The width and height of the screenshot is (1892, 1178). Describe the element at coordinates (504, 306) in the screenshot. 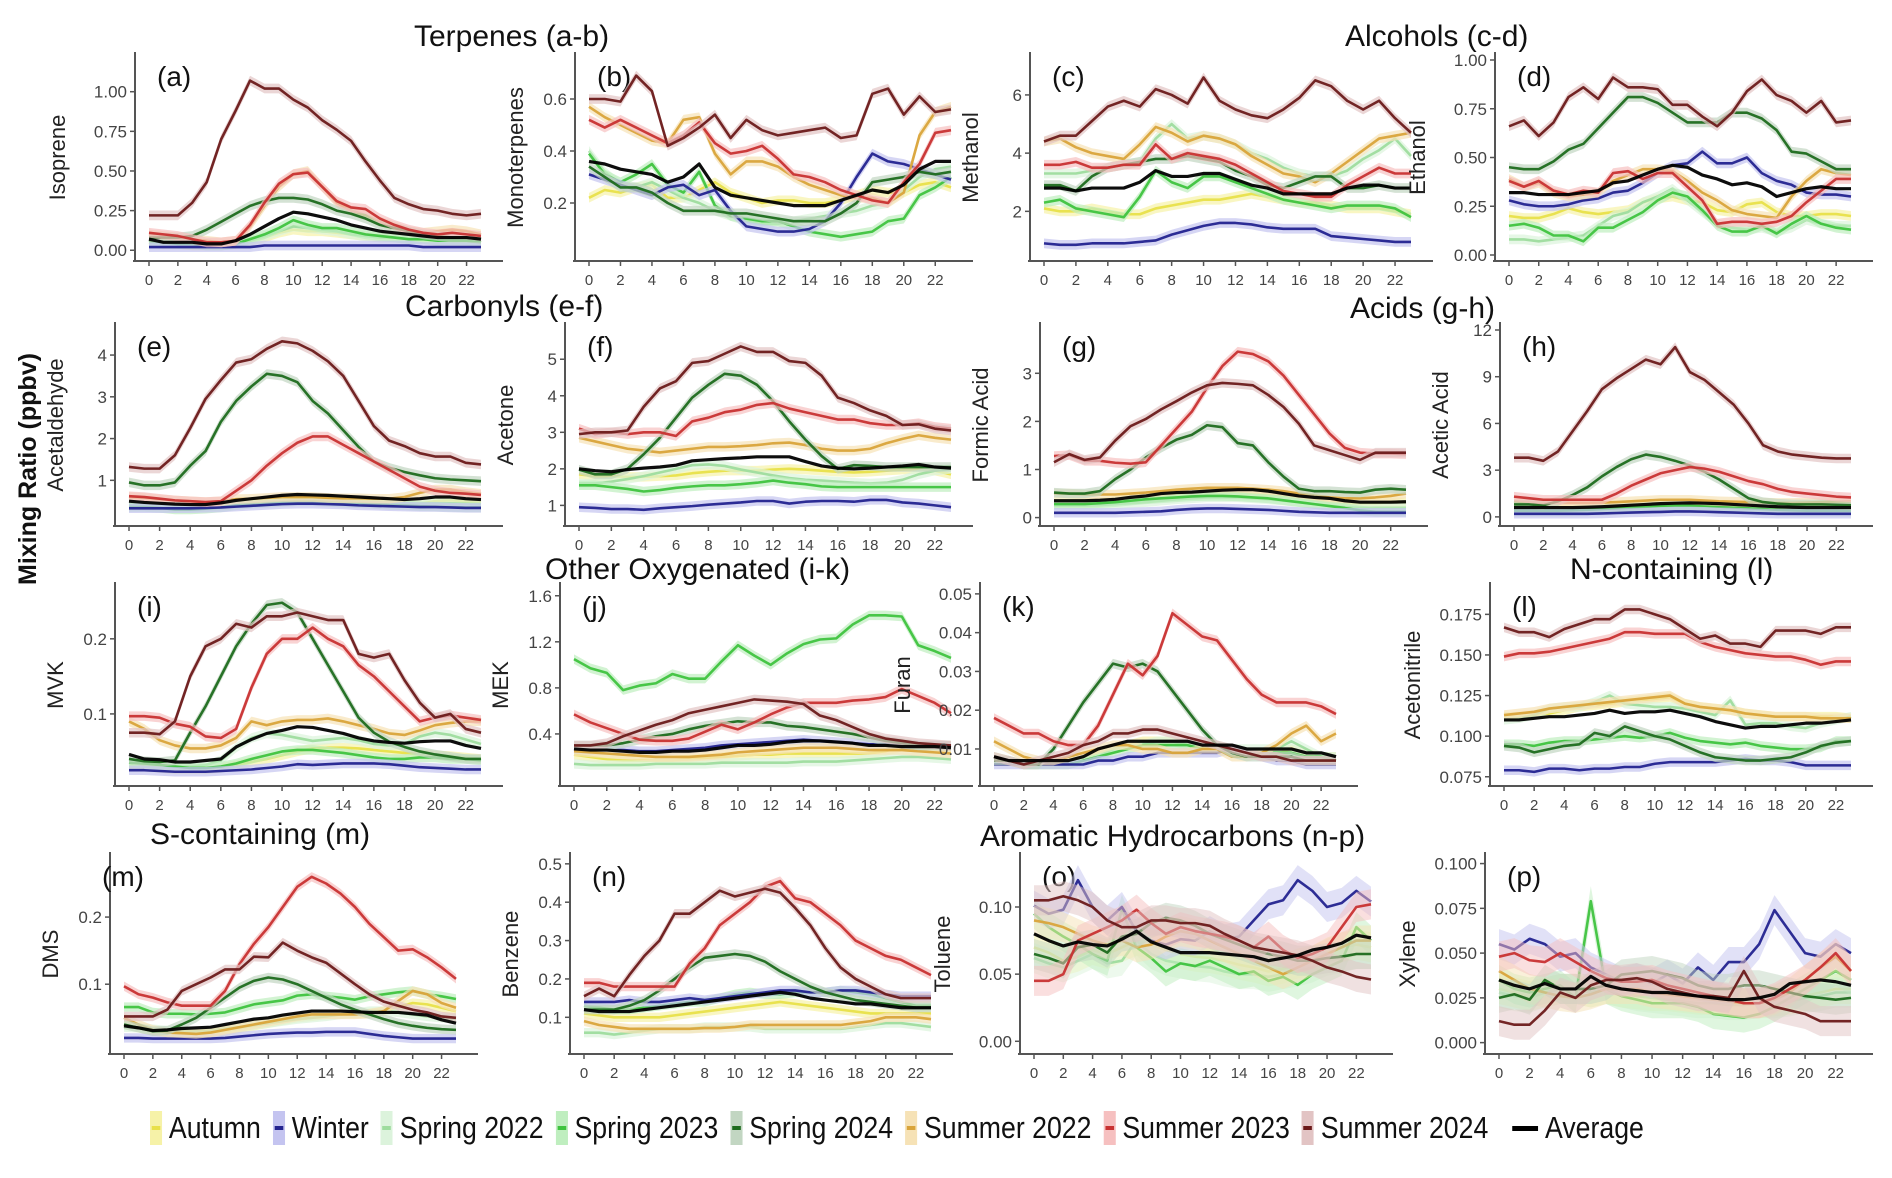

I see `group-title-carbonyls: Carbonyls (e-f)` at that location.